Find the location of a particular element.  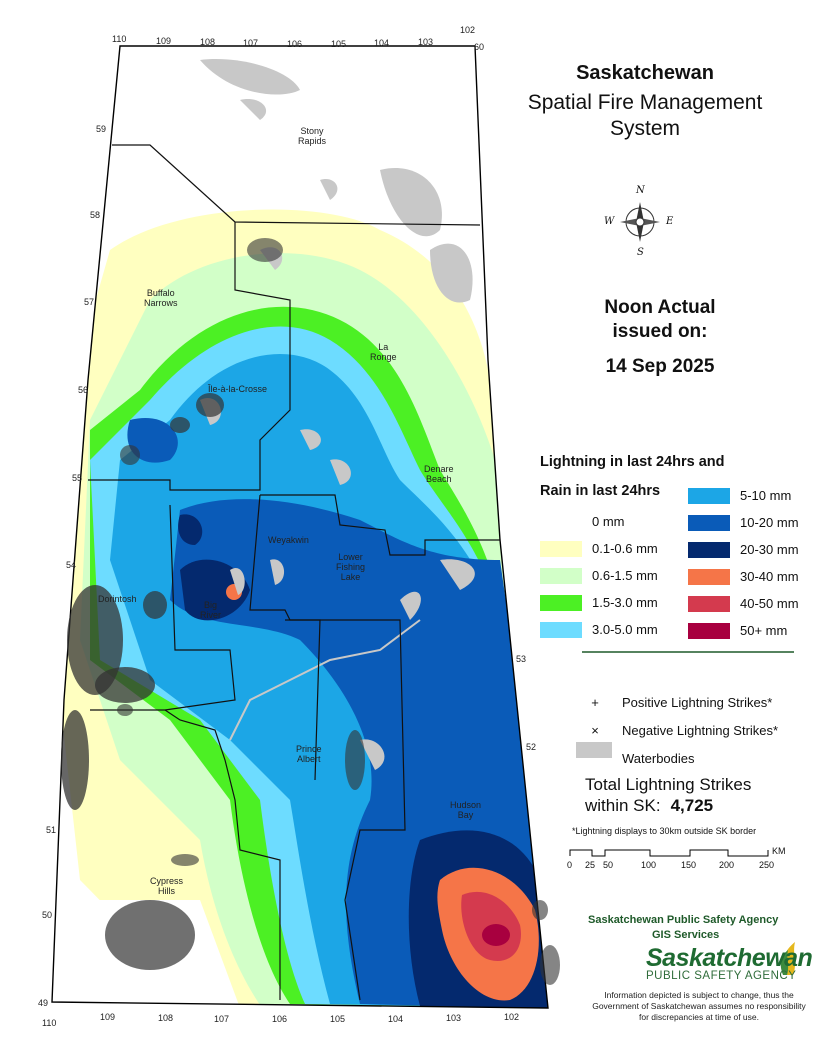

compass-s: S is located at coordinates (640, 252).